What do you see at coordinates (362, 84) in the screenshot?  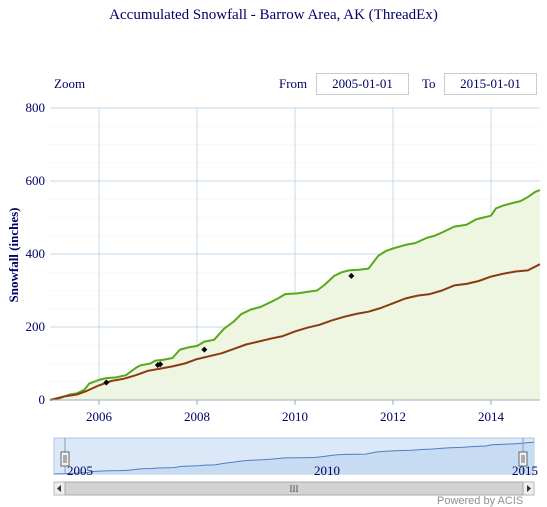 I see `from-date-input` at bounding box center [362, 84].